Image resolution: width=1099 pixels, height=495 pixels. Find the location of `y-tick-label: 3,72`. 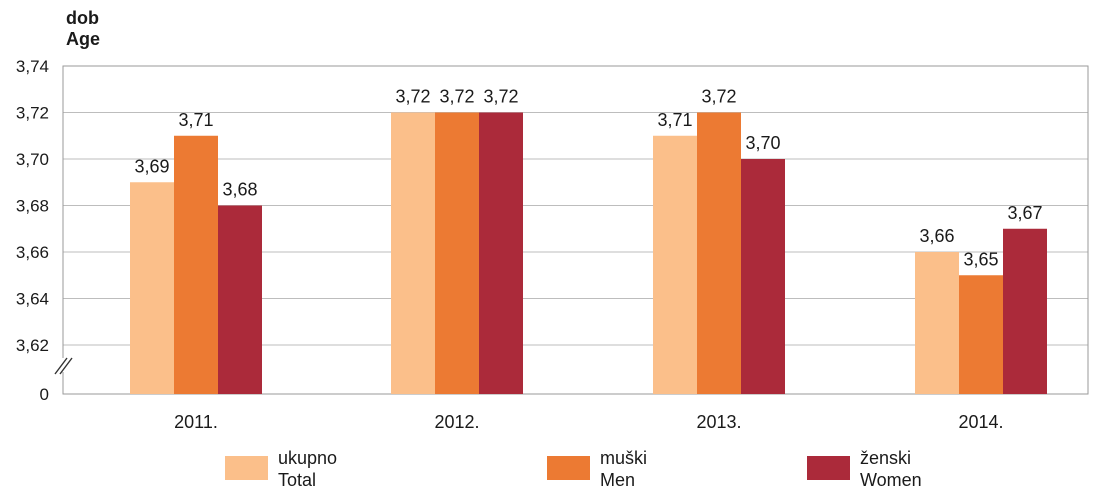

y-tick-label: 3,72 is located at coordinates (32, 113).